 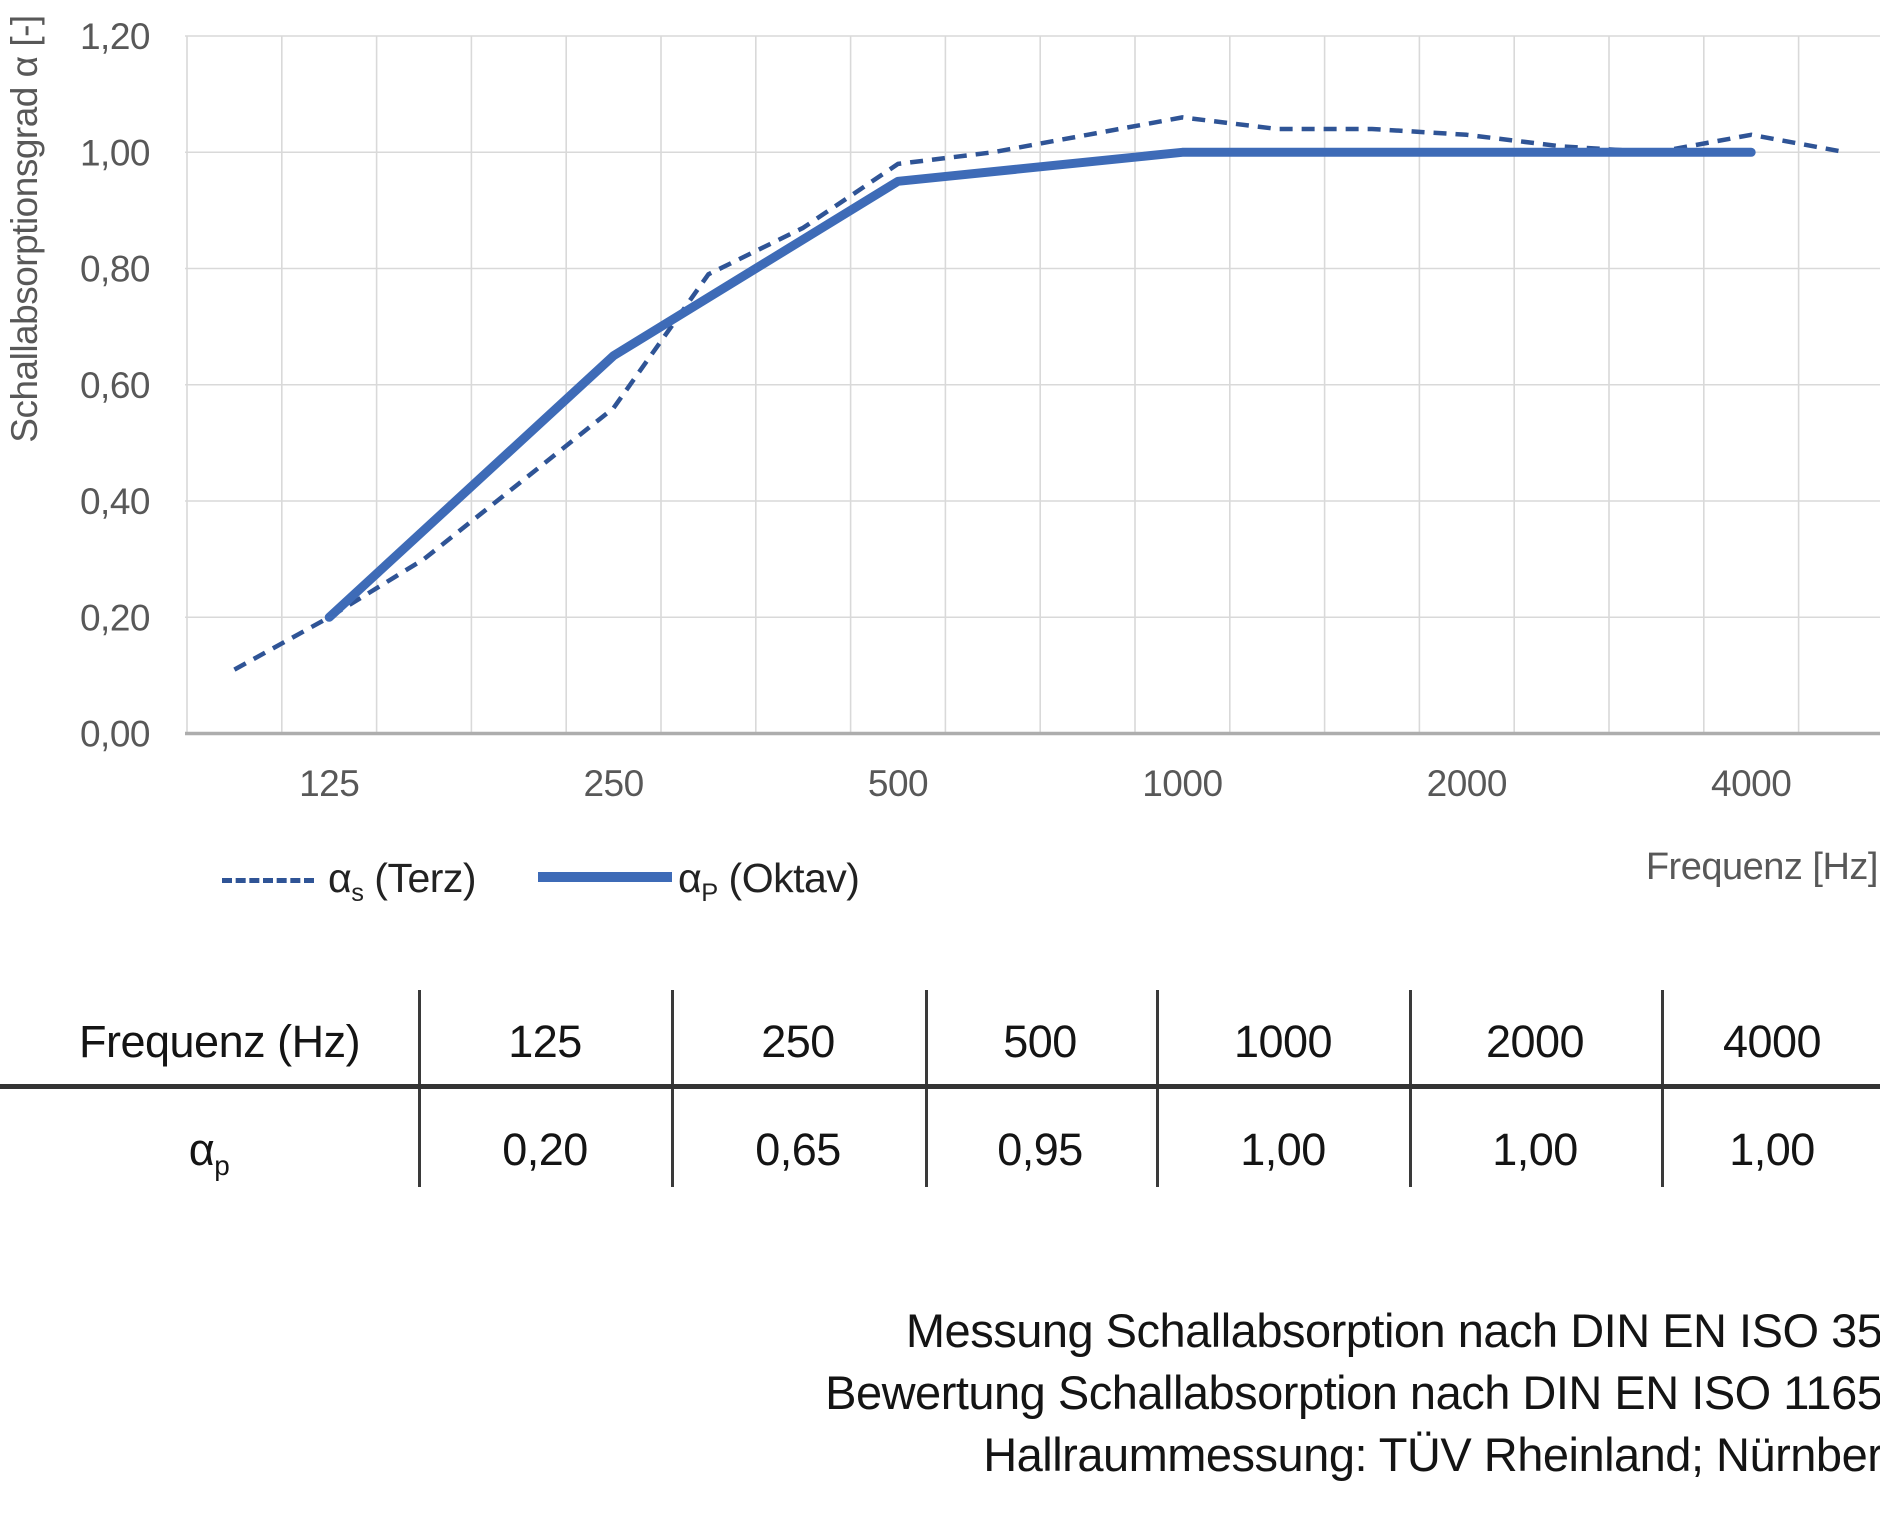 What do you see at coordinates (1040, 1149) in the screenshot?
I see `table-value-500: 0,95` at bounding box center [1040, 1149].